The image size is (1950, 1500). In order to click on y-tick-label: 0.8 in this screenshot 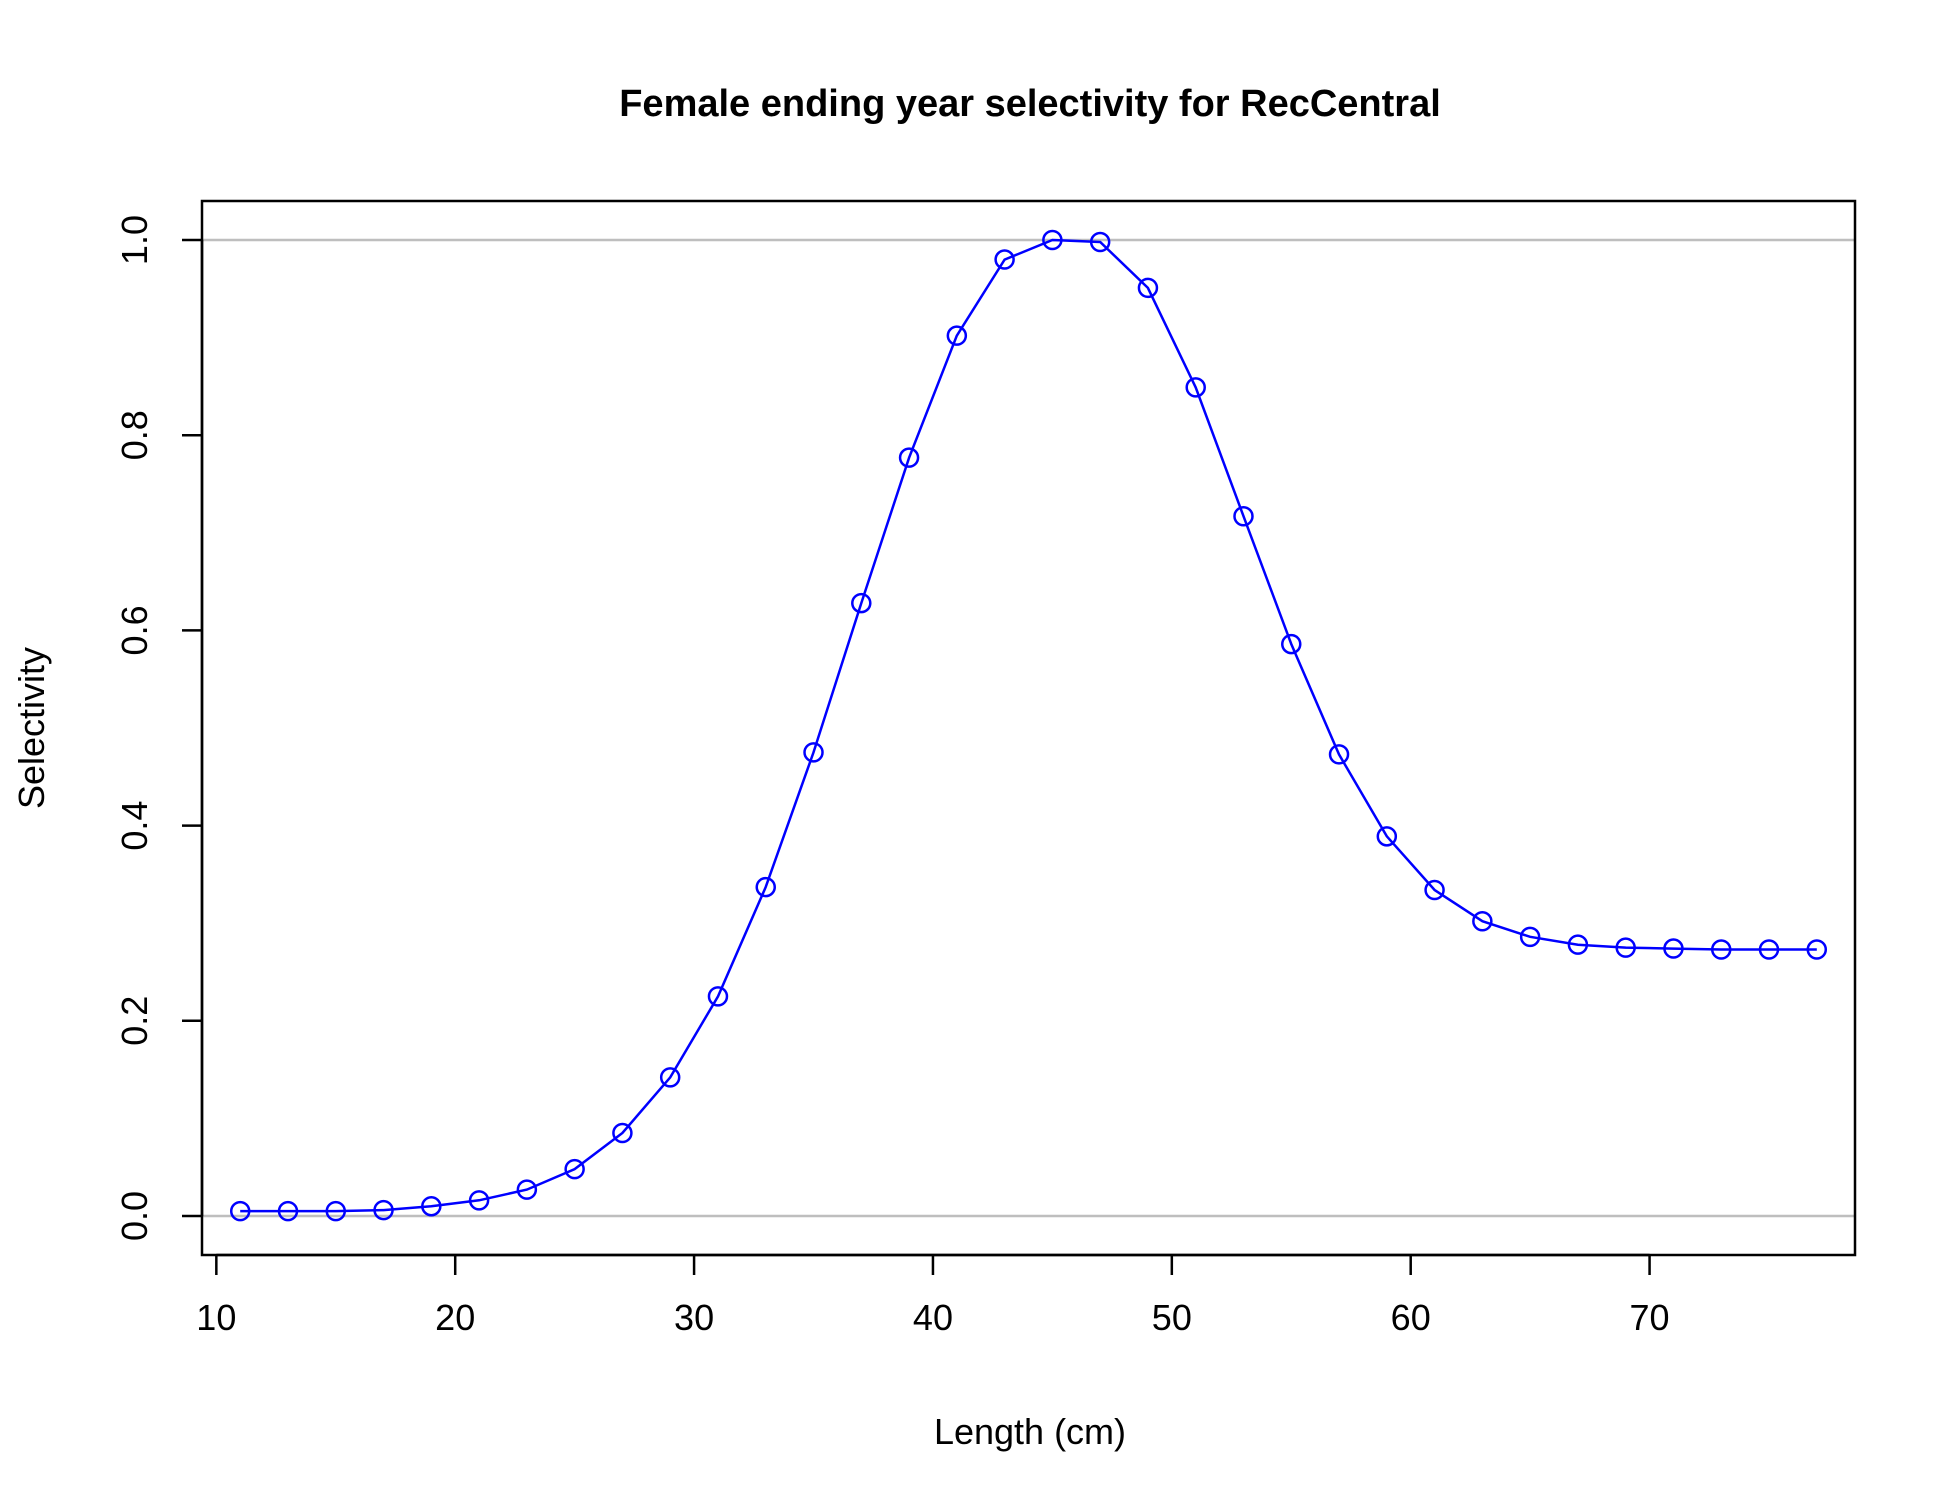, I will do `click(134, 435)`.